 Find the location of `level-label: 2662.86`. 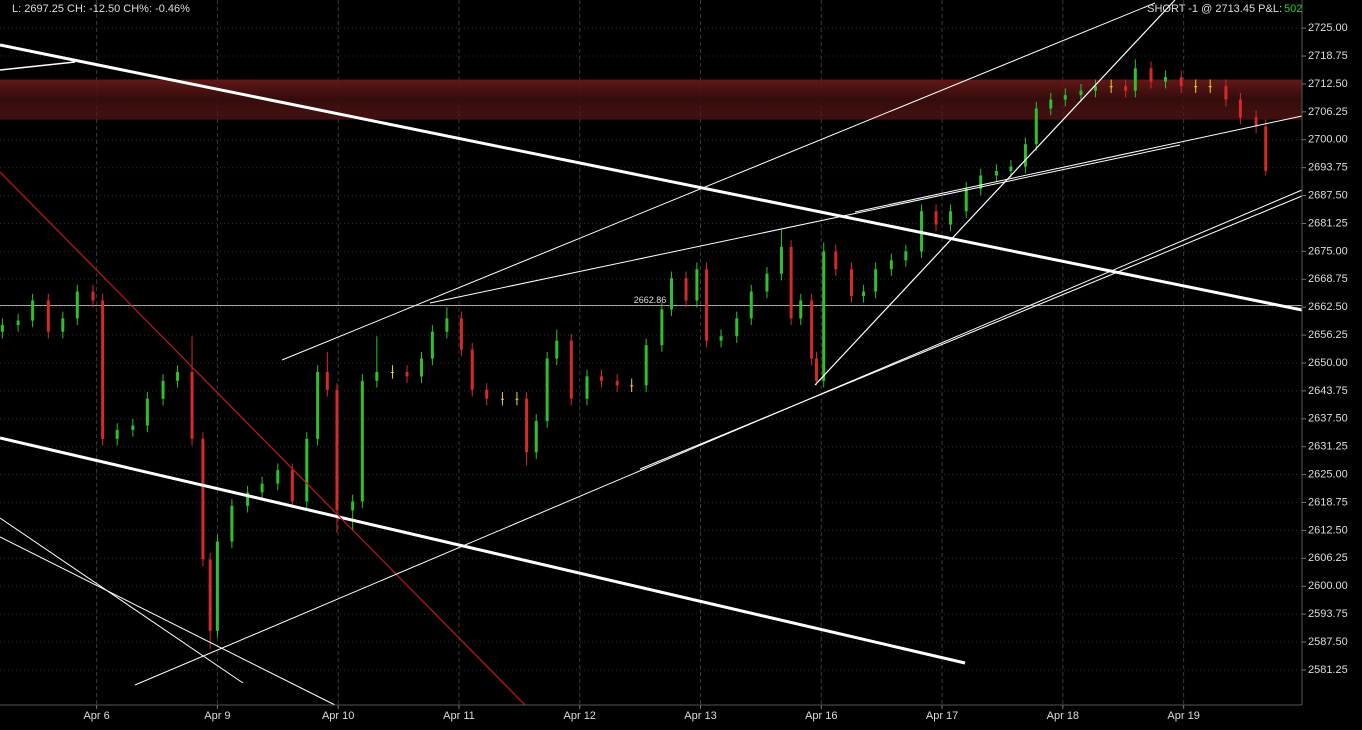

level-label: 2662.86 is located at coordinates (650, 300).